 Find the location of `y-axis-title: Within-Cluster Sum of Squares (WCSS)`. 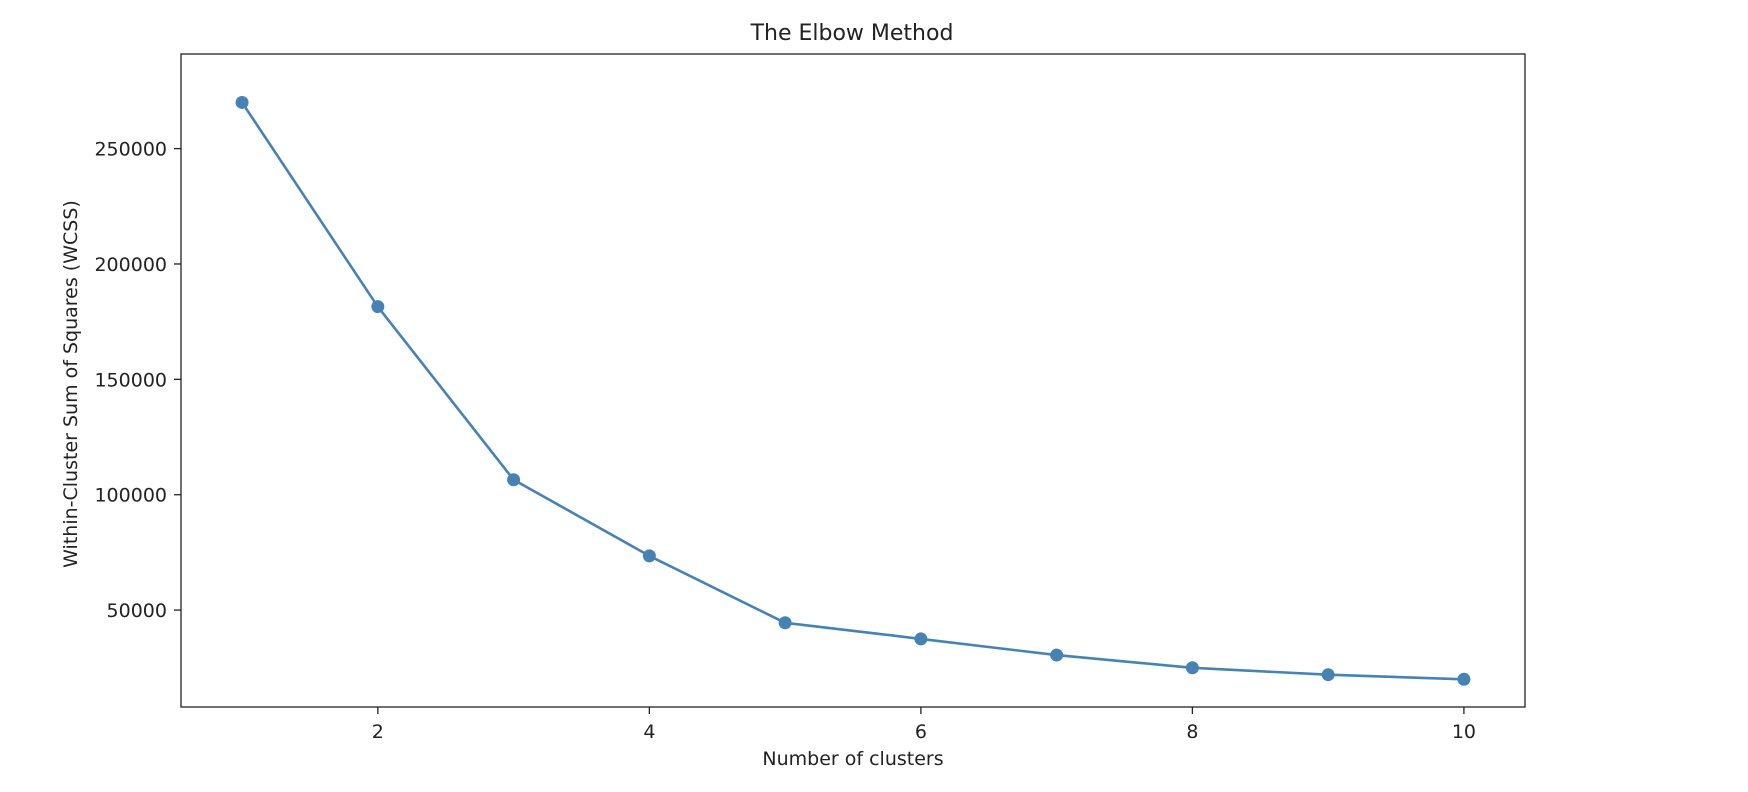

y-axis-title: Within-Cluster Sum of Squares (WCSS) is located at coordinates (71, 384).